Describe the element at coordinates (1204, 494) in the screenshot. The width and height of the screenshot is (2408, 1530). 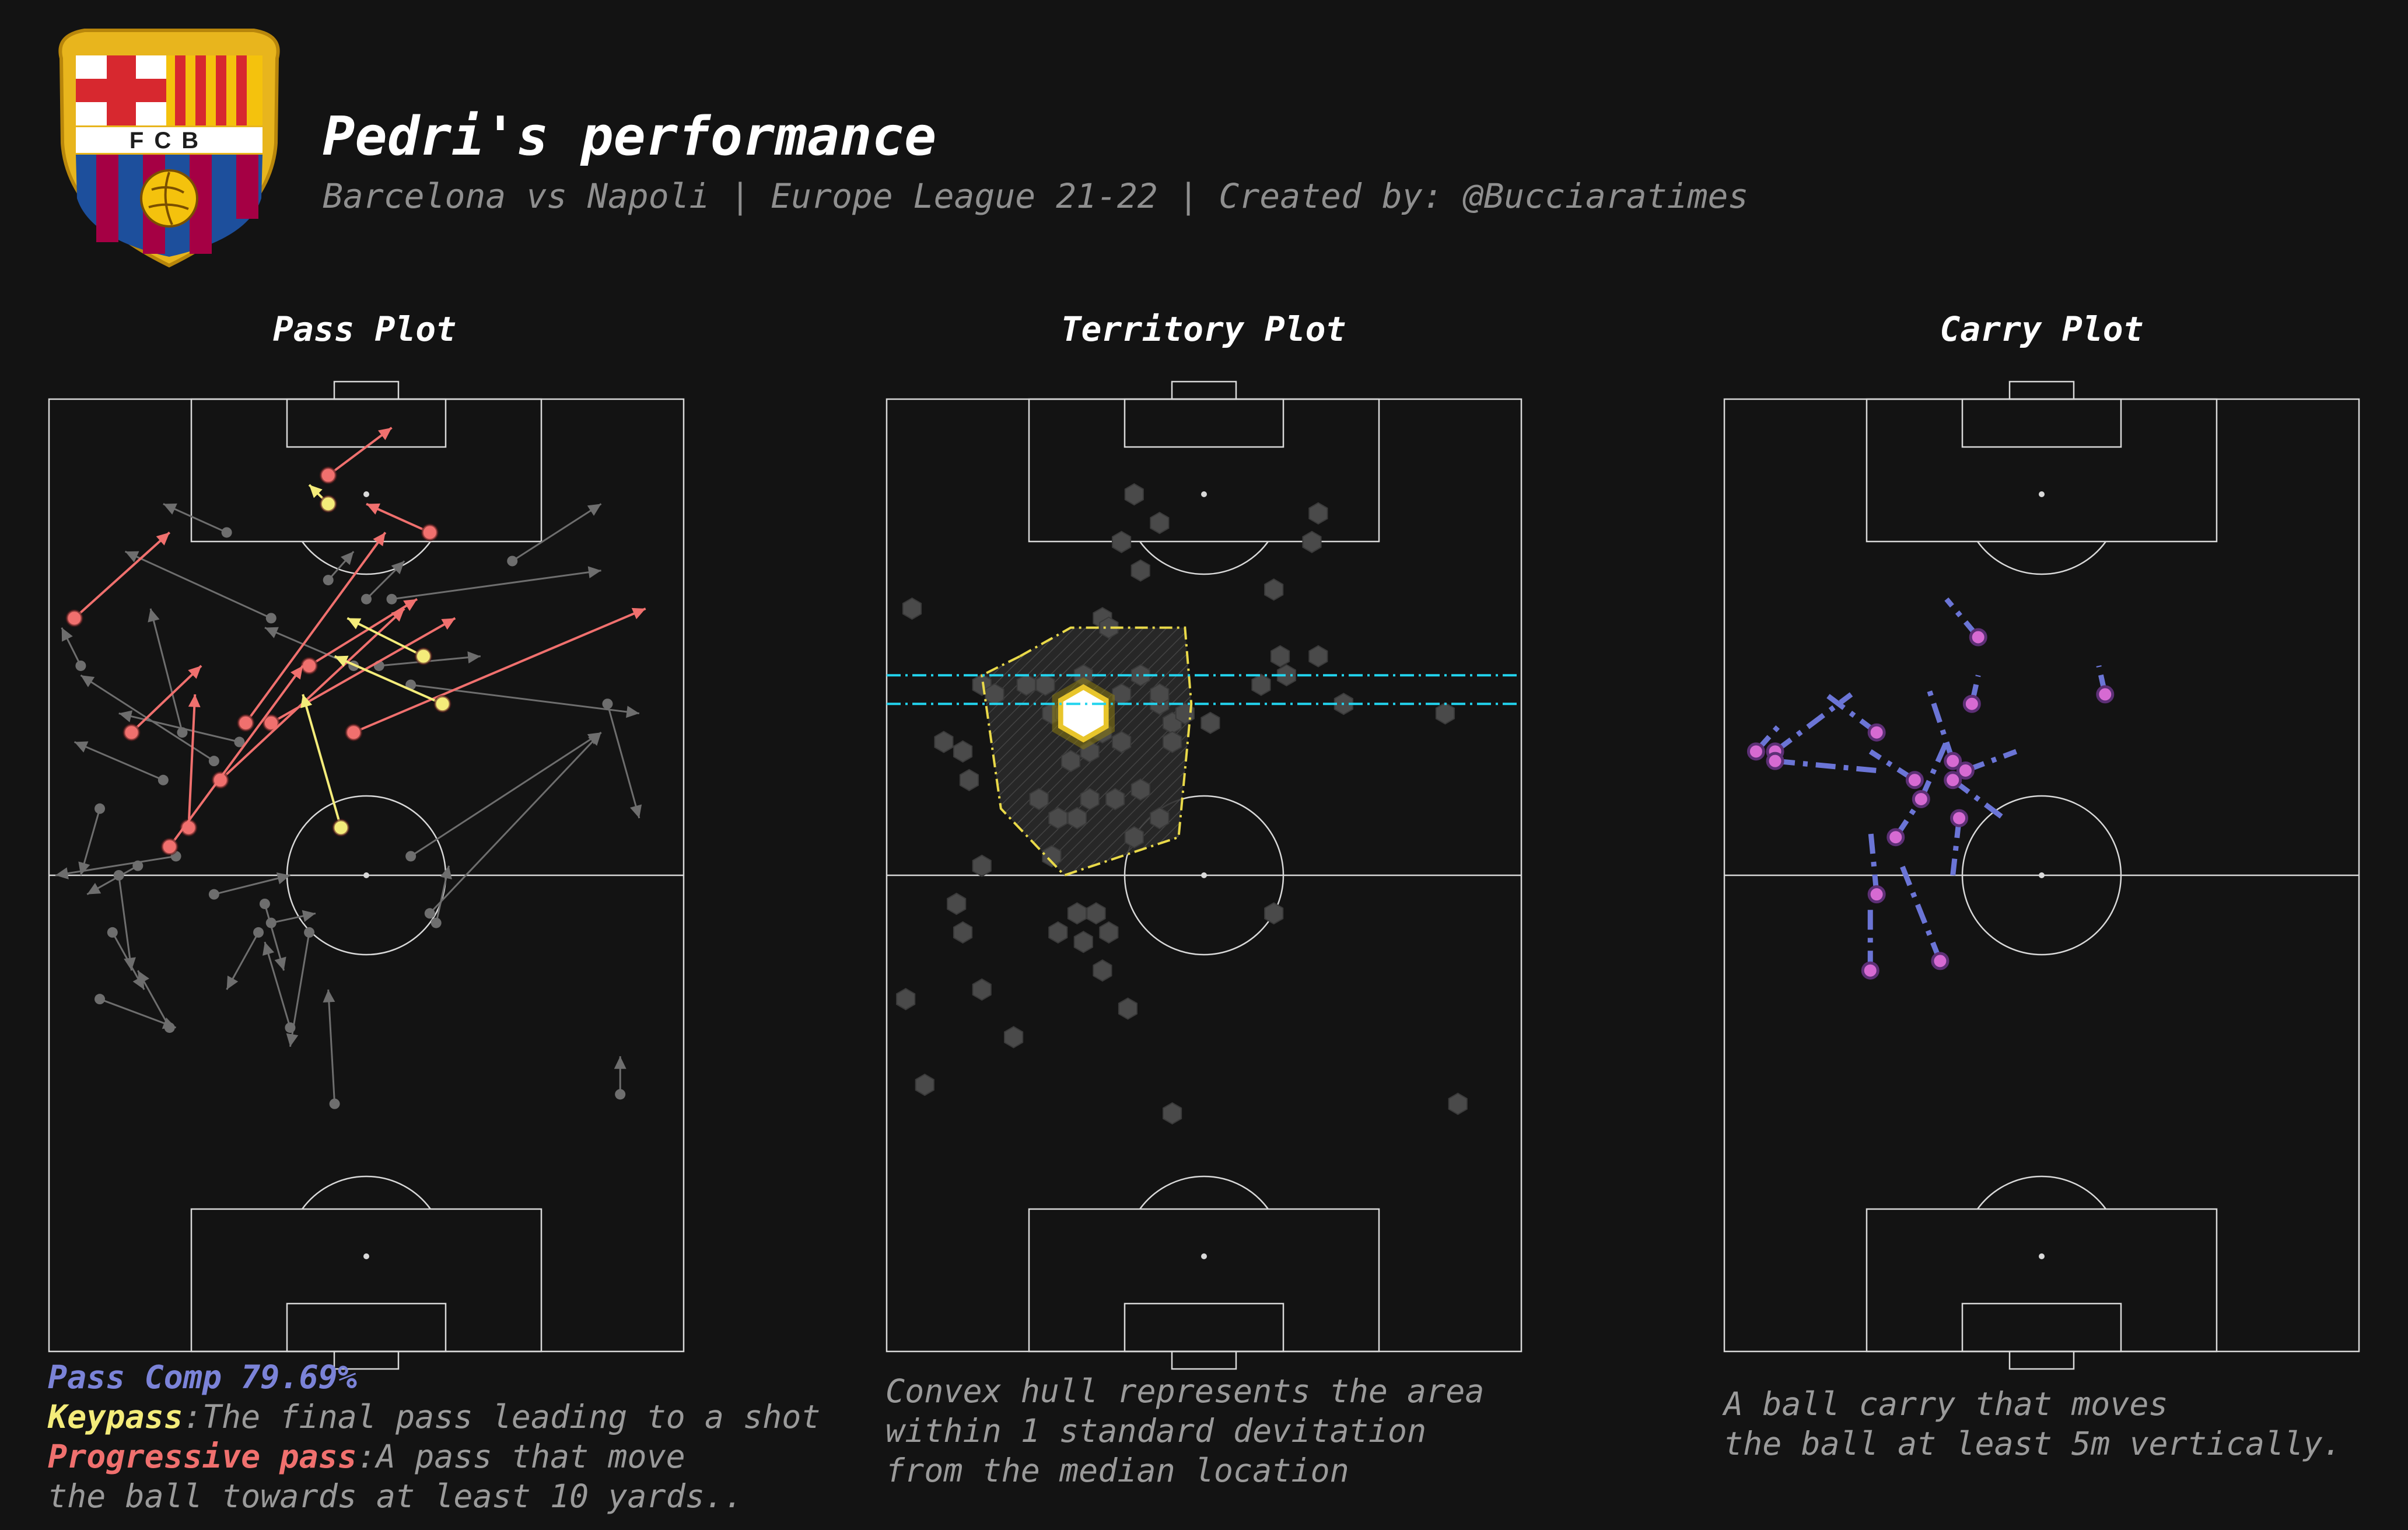
I see `top-penalty-spot` at that location.